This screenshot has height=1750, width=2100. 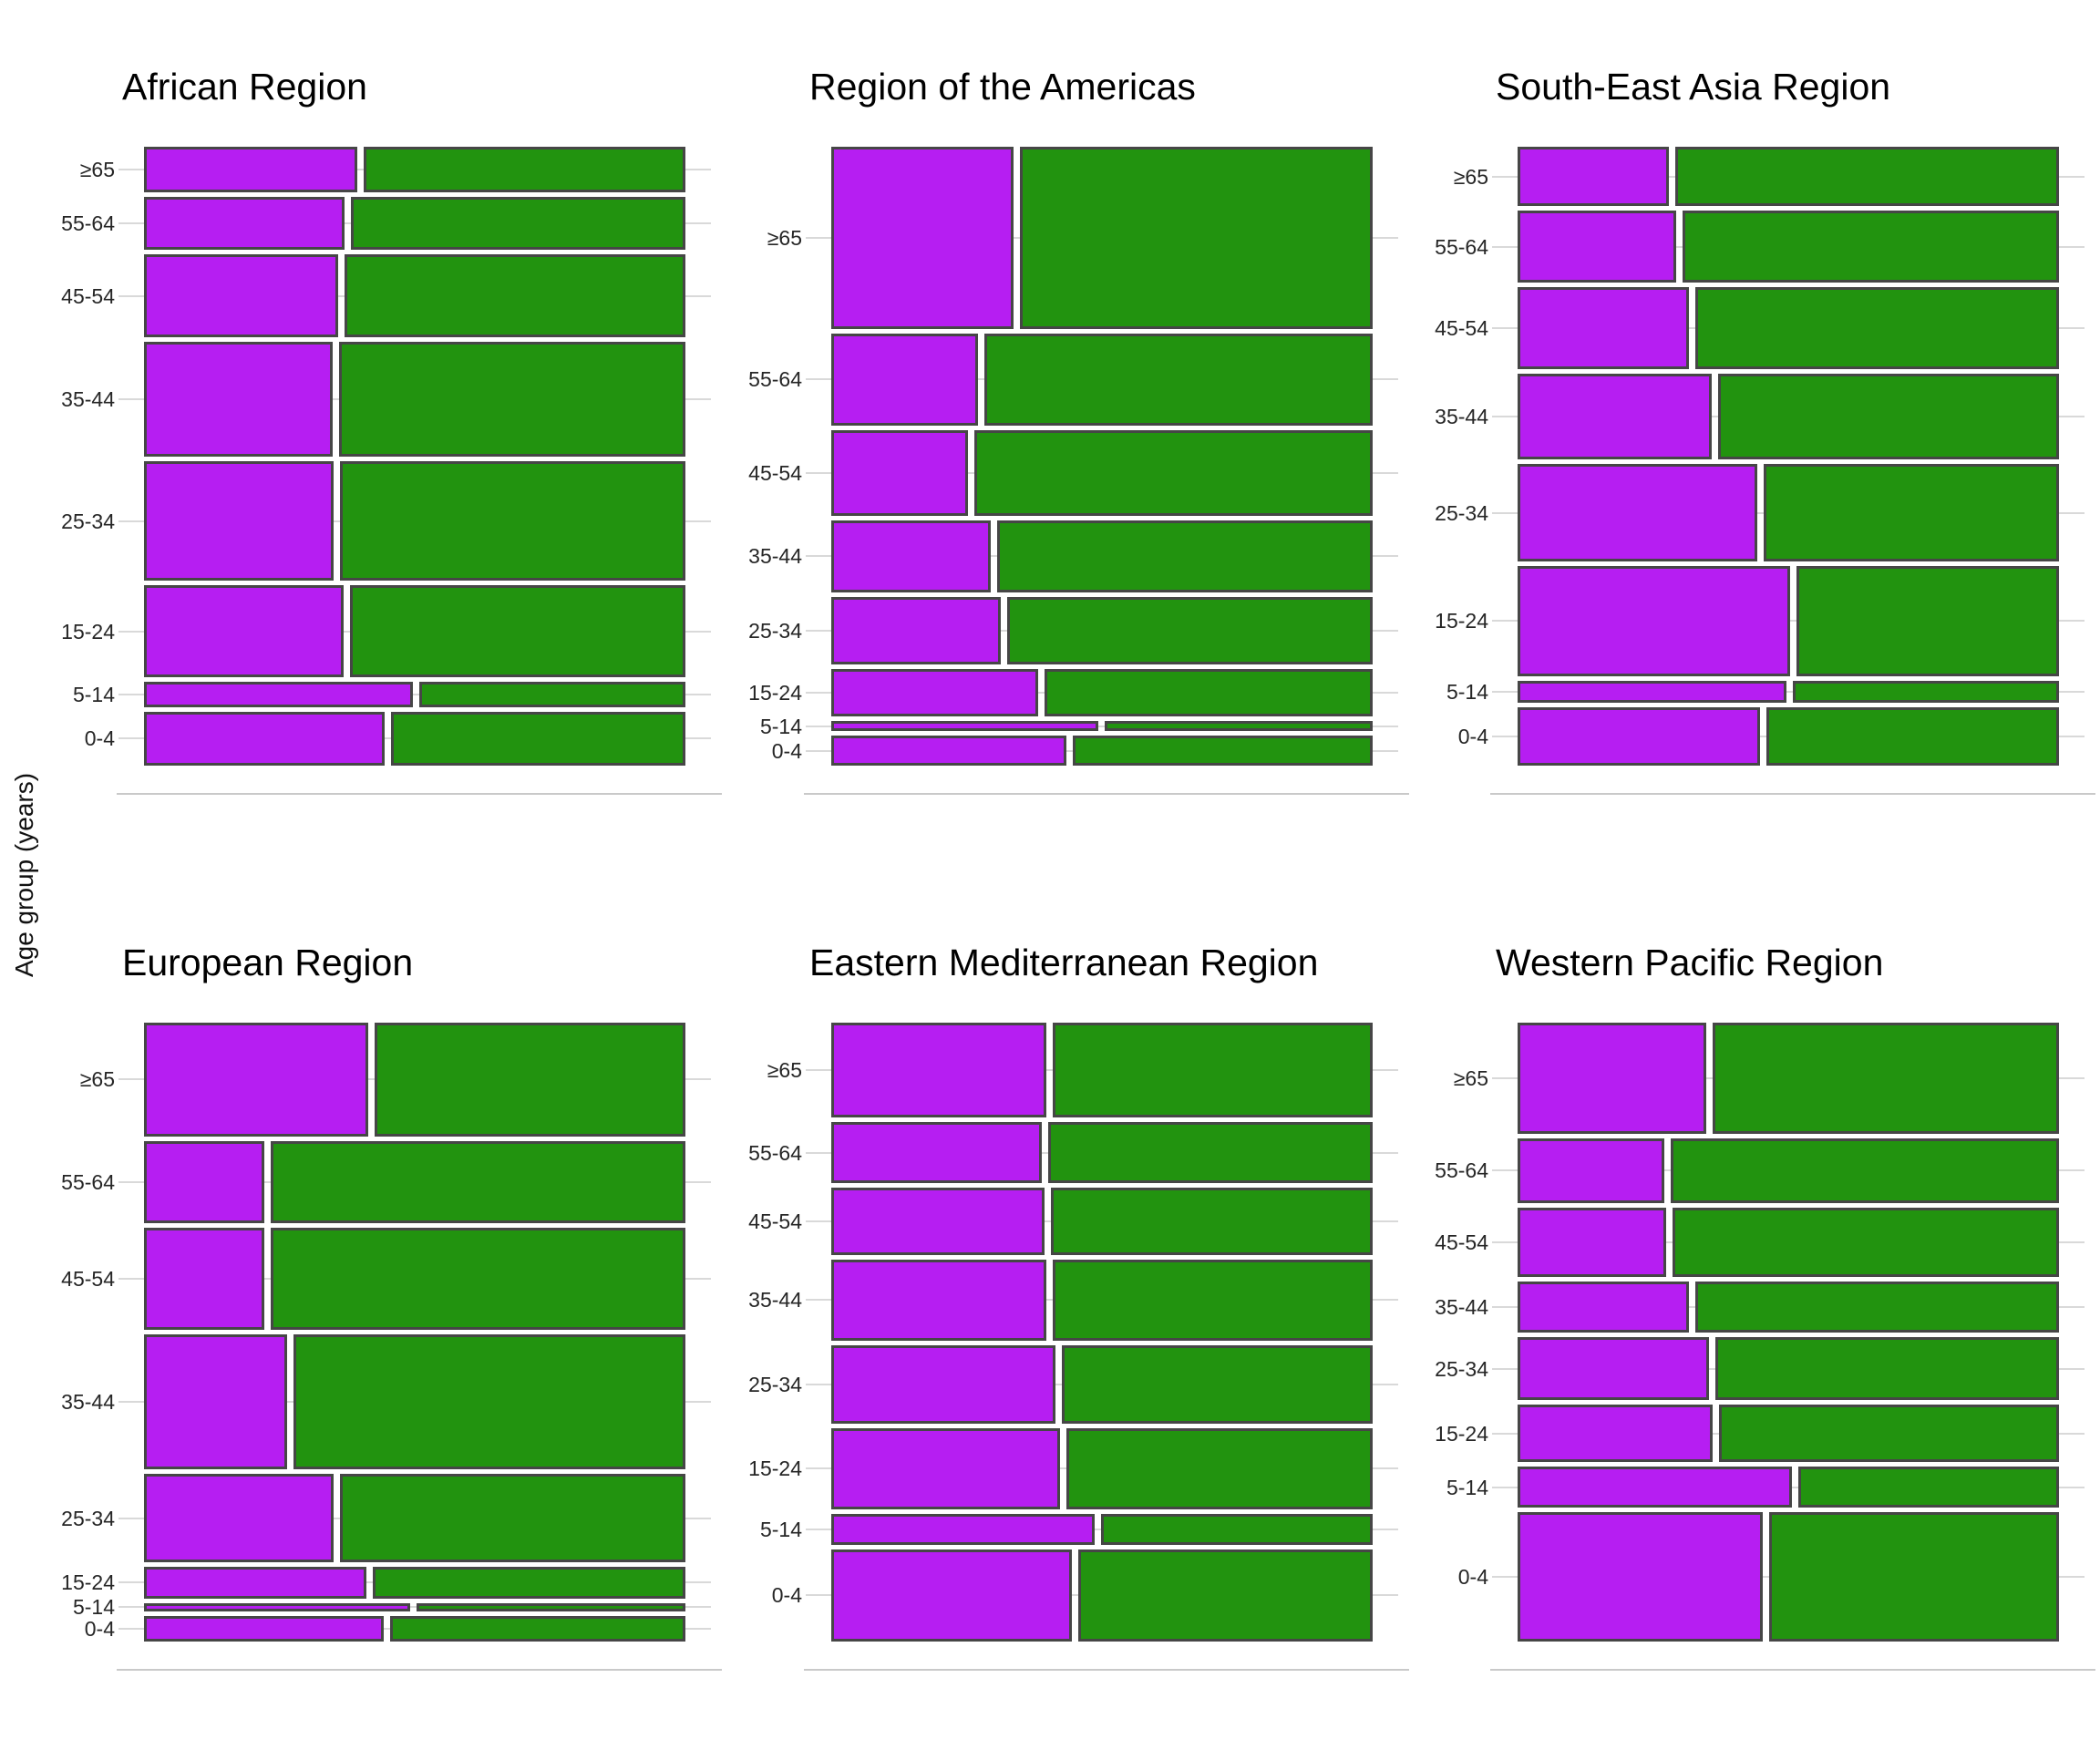 What do you see at coordinates (1694, 87) in the screenshot?
I see `facet-title: South-East Asia Region` at bounding box center [1694, 87].